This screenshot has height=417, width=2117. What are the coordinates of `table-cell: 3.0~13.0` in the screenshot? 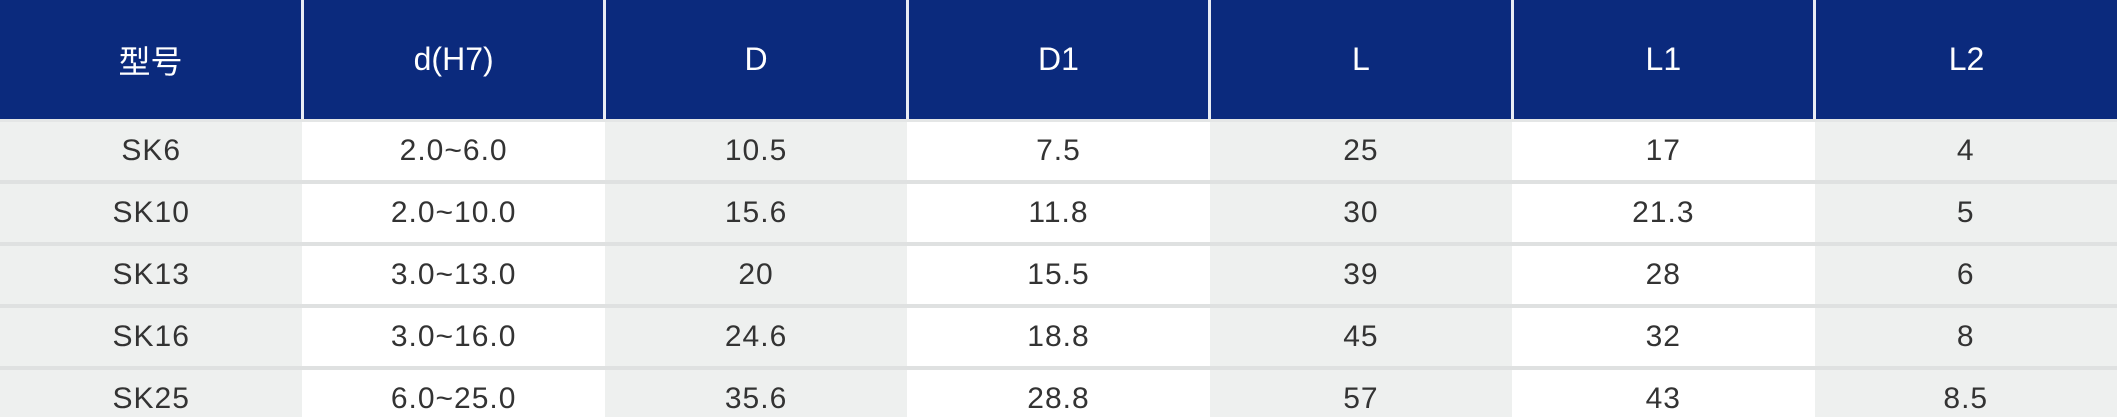 It's located at (453, 276).